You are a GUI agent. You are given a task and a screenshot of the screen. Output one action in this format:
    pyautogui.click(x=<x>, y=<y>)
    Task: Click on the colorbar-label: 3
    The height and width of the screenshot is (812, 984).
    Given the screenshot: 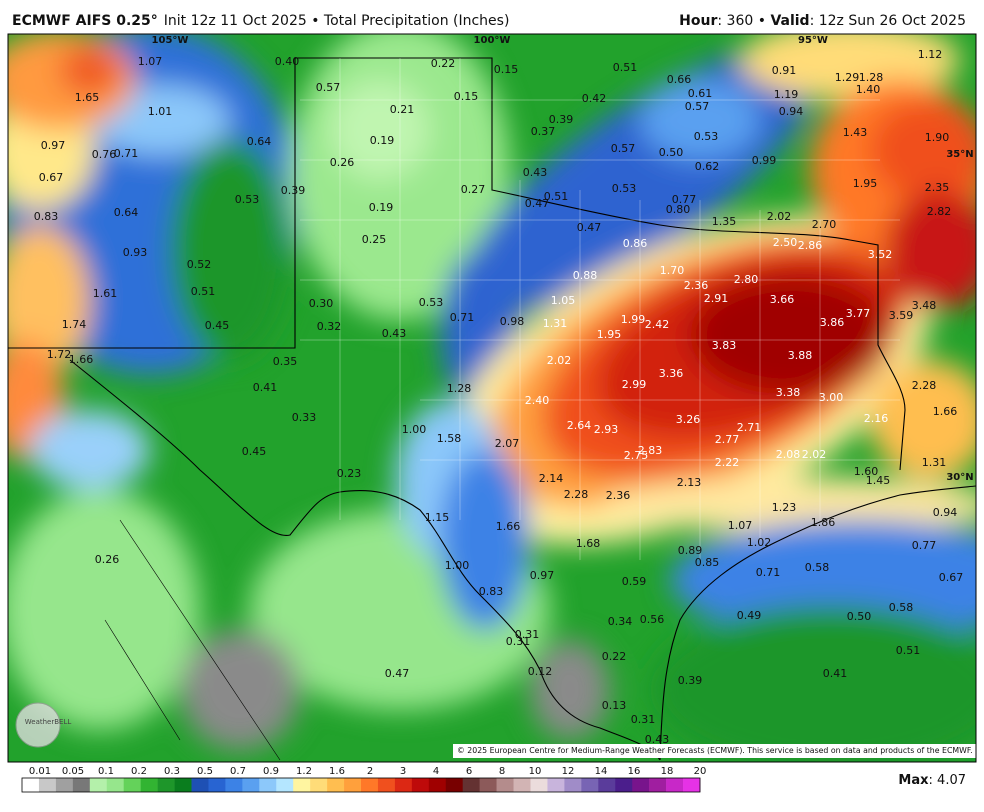 What is the action you would take?
    pyautogui.click(x=403, y=771)
    